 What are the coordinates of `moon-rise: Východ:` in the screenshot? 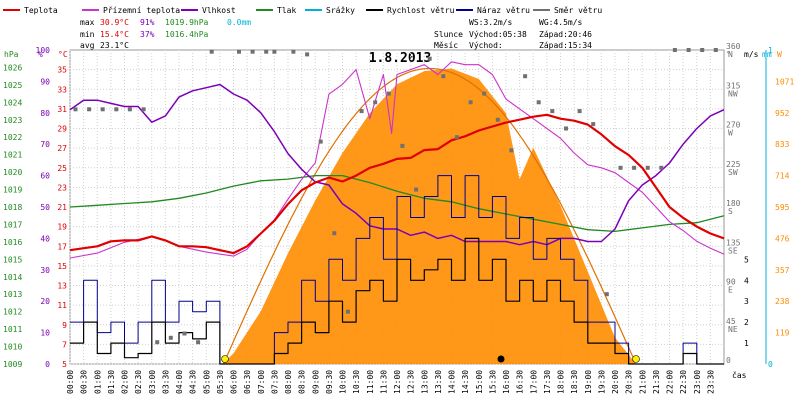 It's located at (486, 45).